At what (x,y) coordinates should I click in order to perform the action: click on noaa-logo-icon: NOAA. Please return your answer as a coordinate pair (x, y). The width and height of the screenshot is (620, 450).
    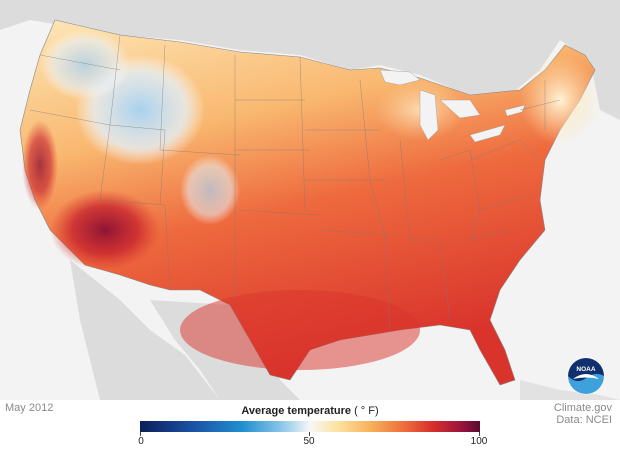
    Looking at the image, I should click on (586, 376).